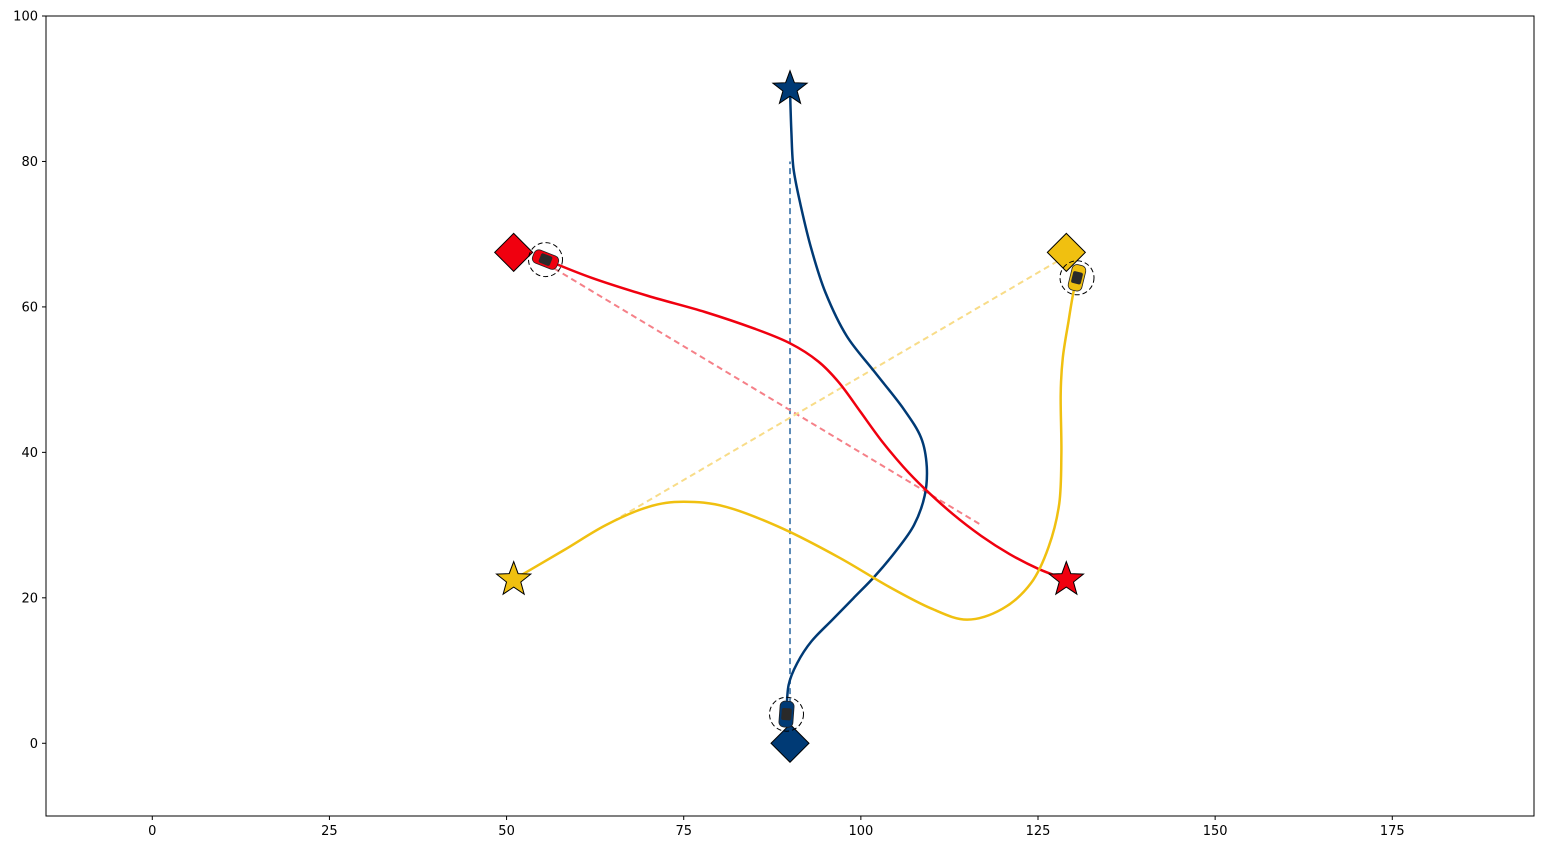 The height and width of the screenshot is (850, 1544). What do you see at coordinates (790, 87) in the screenshot?
I see `goal-star-blue` at bounding box center [790, 87].